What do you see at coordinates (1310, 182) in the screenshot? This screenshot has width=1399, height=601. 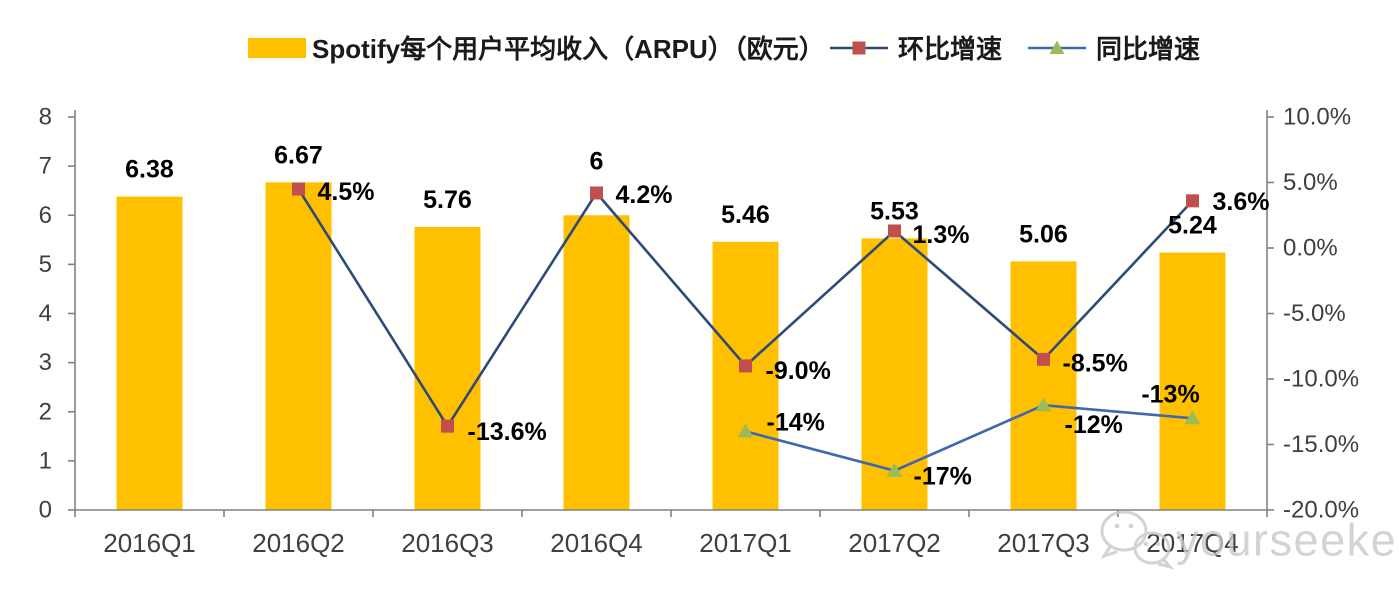 I see `right-axis-tick-label: 5.0%` at bounding box center [1310, 182].